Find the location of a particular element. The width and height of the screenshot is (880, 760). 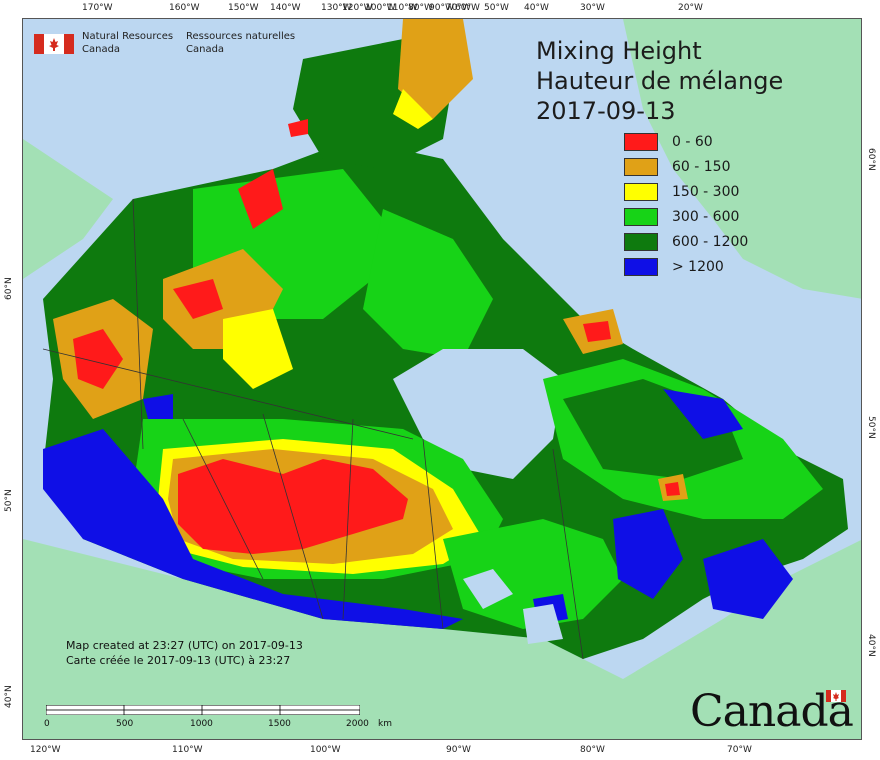

central-green is located at coordinates (428, 284).